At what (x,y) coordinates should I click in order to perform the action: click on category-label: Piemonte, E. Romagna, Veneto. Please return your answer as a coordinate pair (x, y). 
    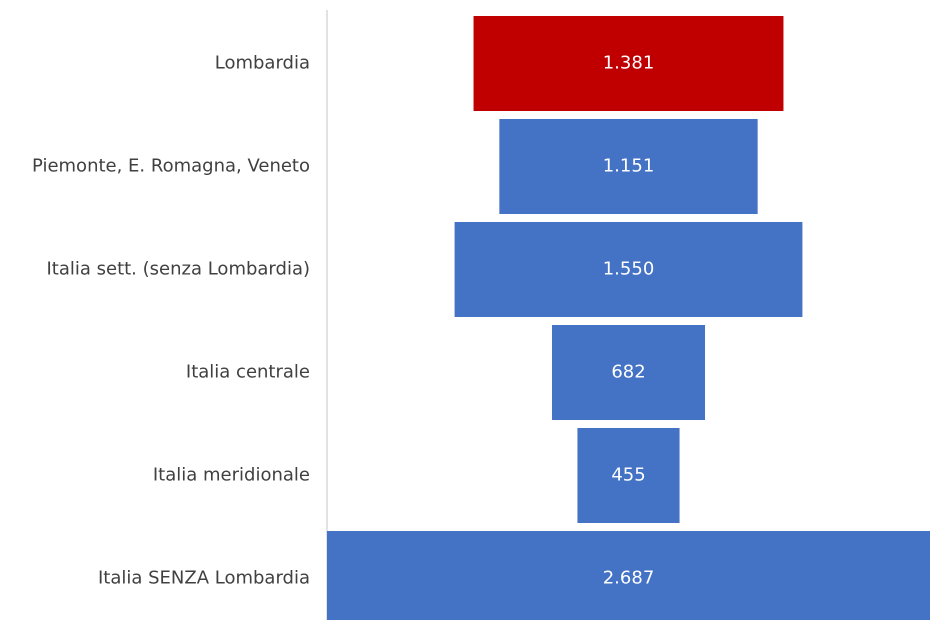
    Looking at the image, I should click on (171, 166).